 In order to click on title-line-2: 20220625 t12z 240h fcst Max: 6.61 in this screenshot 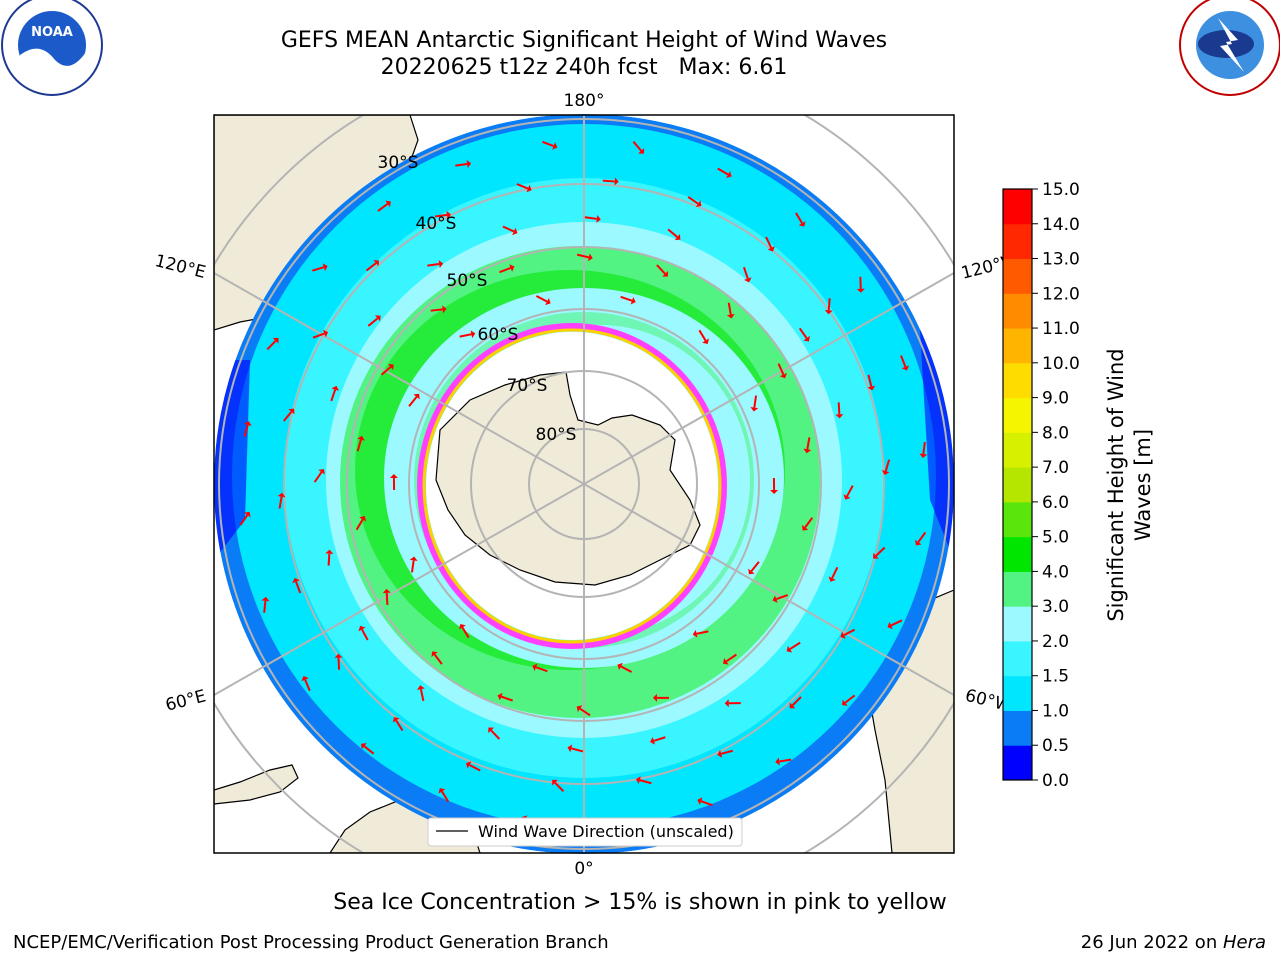, I will do `click(584, 67)`.